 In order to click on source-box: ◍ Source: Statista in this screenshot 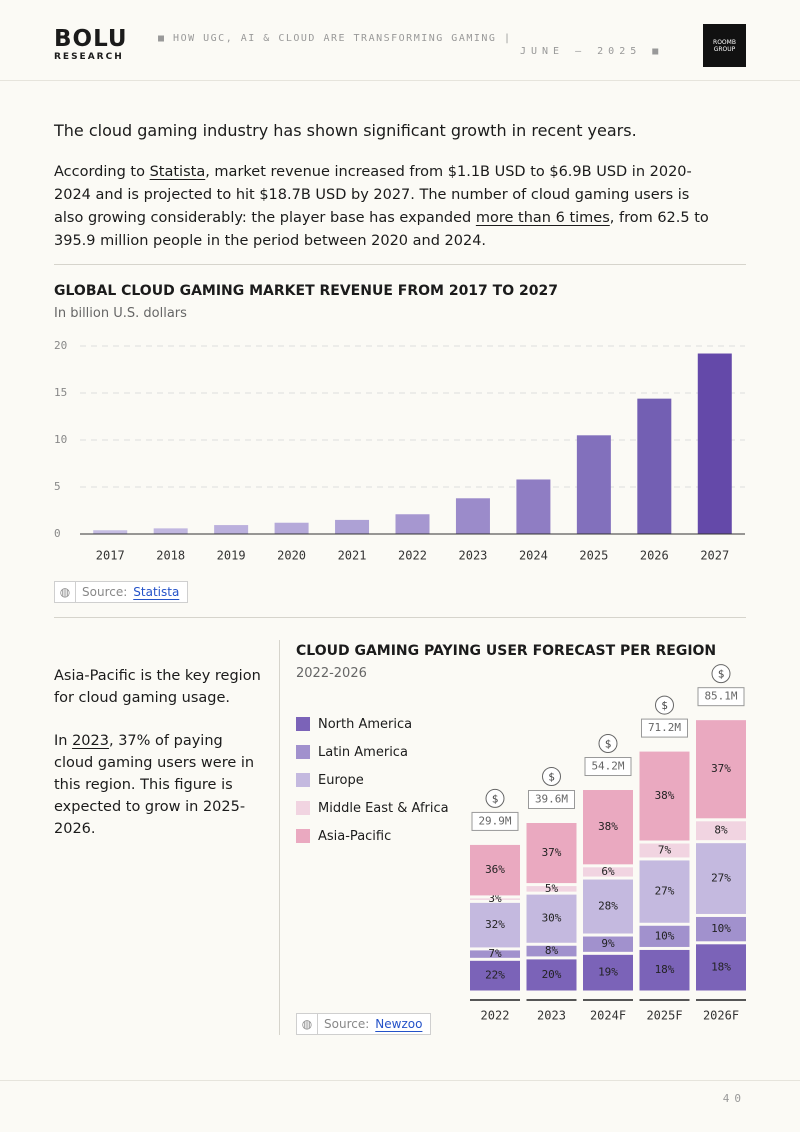, I will do `click(121, 592)`.